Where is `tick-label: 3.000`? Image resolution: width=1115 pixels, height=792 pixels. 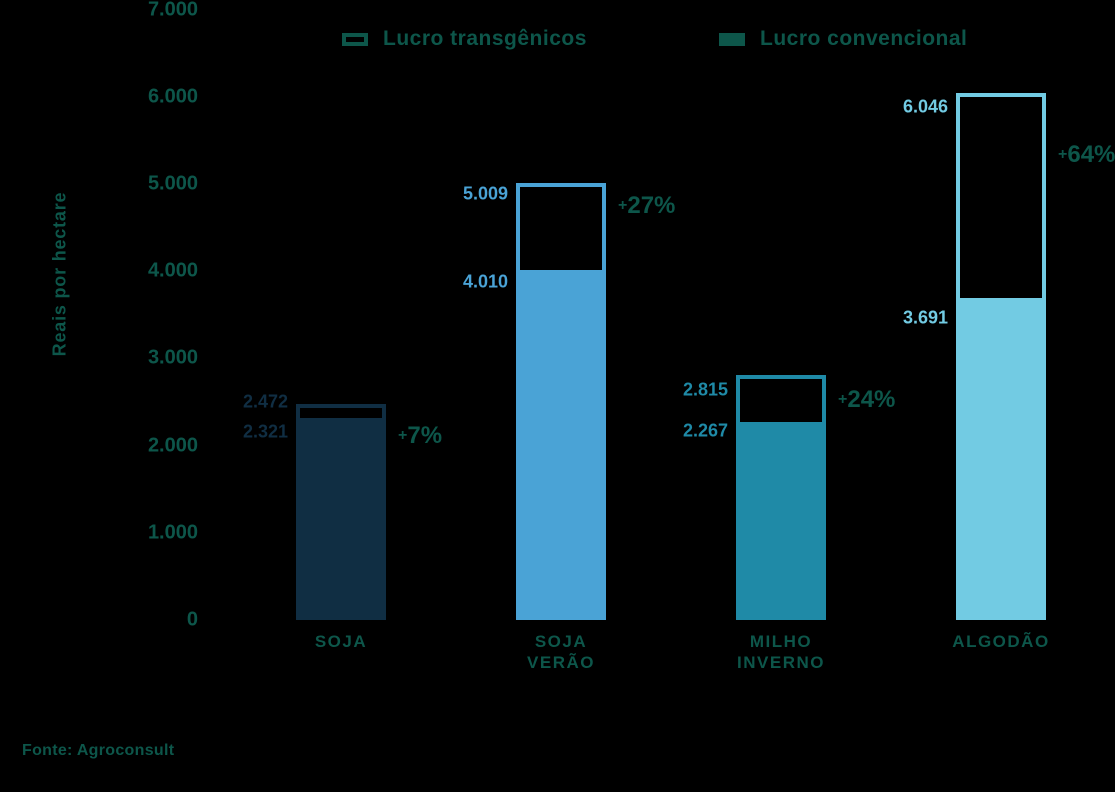 tick-label: 3.000 is located at coordinates (172, 357).